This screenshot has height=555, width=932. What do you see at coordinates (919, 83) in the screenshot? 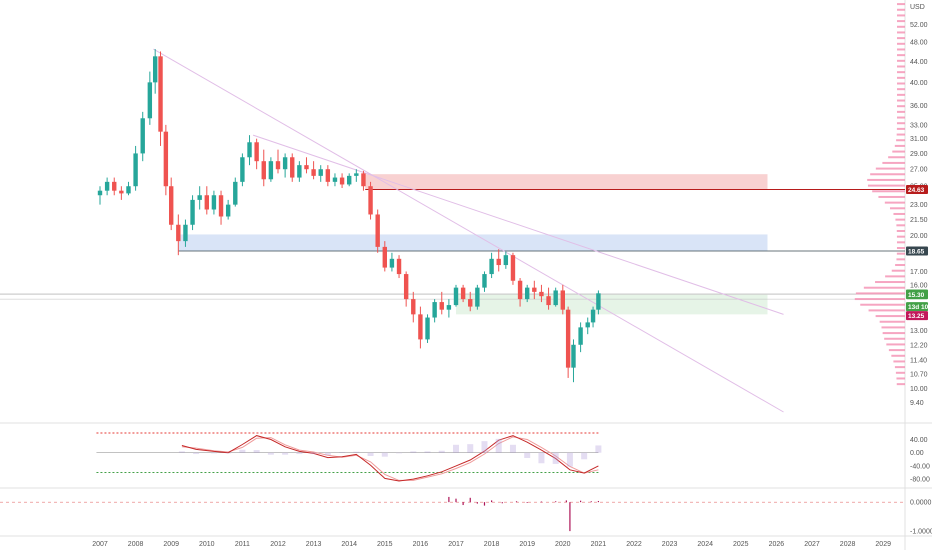
I see `price-tick-label: 40.00` at bounding box center [919, 83].